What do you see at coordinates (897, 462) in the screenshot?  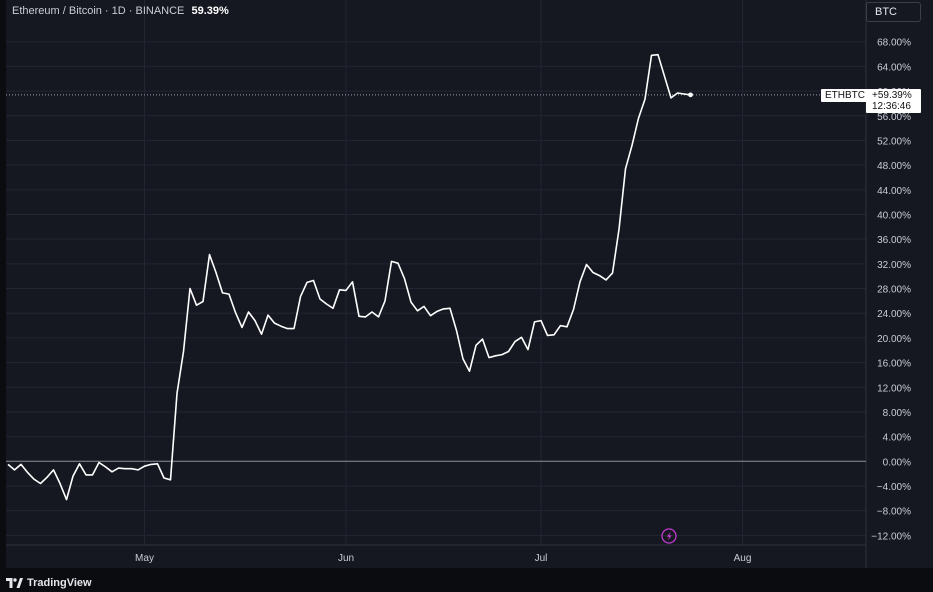 I see `y-tick-label: 0.00%` at bounding box center [897, 462].